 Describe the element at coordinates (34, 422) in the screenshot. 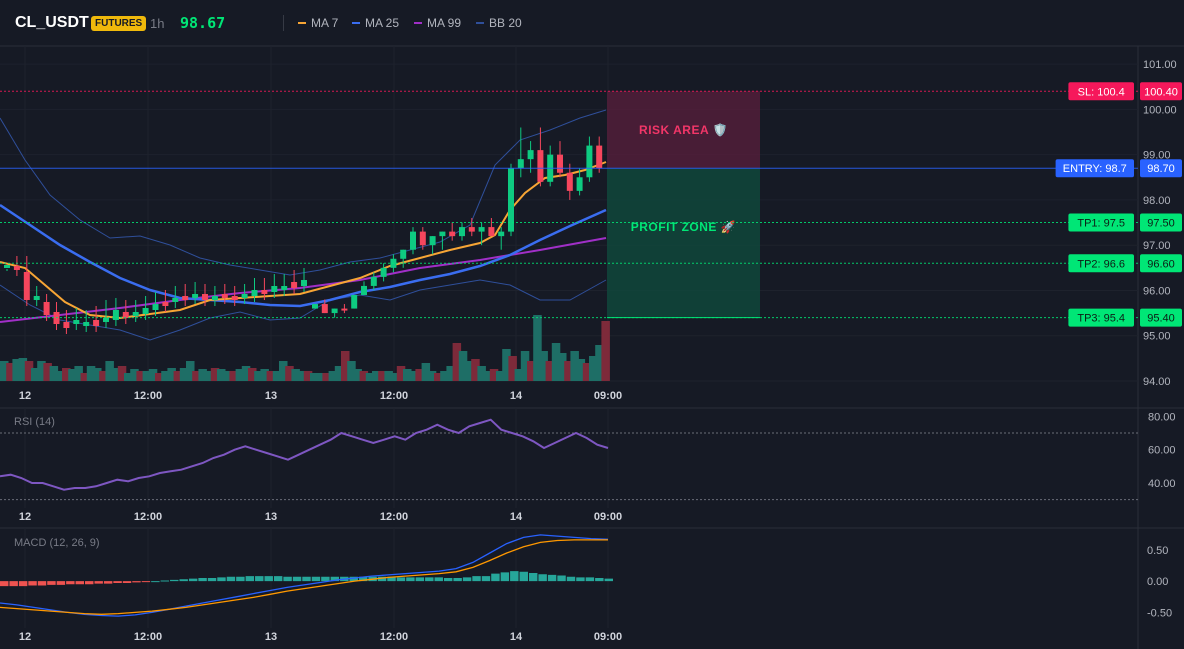

I see `rsi-title: RSI (14)` at that location.